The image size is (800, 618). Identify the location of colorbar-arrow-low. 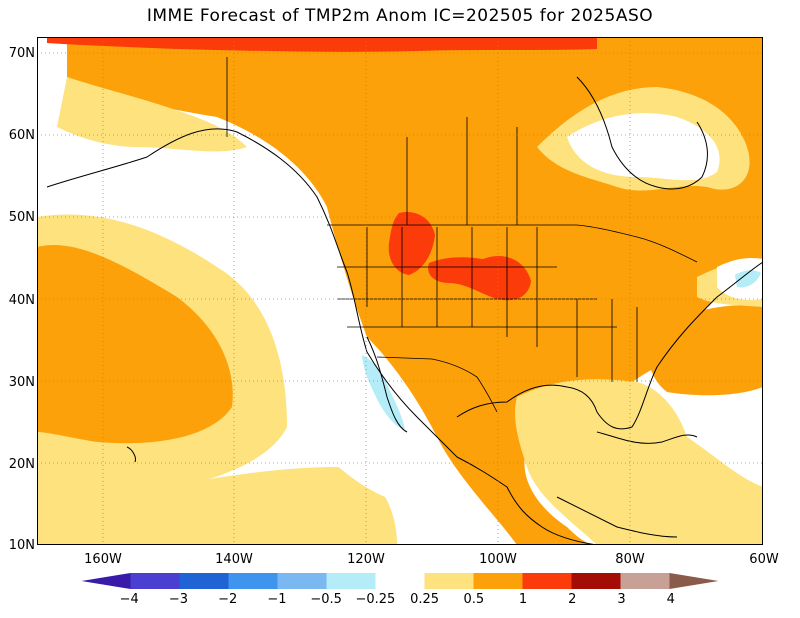
(106, 581).